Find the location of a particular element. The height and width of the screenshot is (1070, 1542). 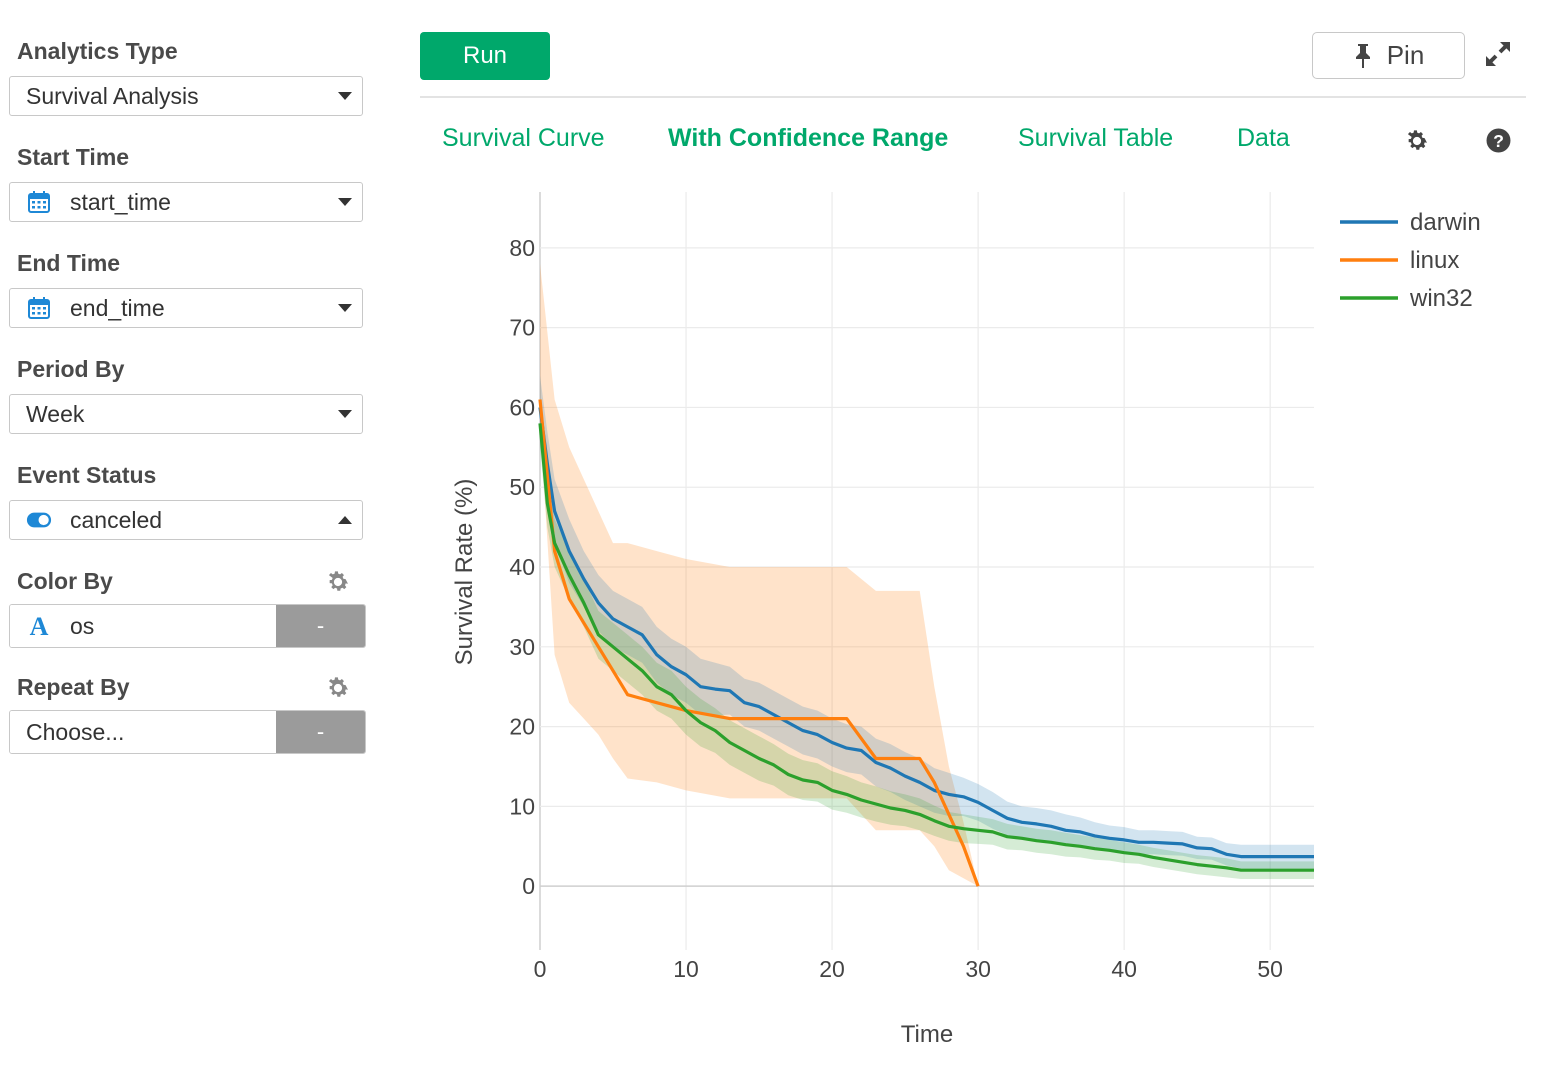

help-icon: ? is located at coordinates (1498, 140).